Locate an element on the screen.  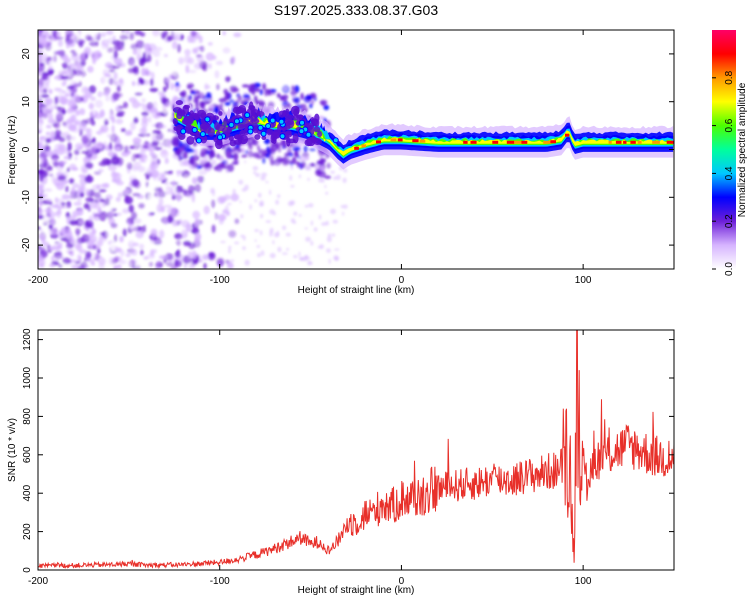
colorbar-ticks: 0.0 0.2 0.4 0.6 0.8 is located at coordinates (723, 173).